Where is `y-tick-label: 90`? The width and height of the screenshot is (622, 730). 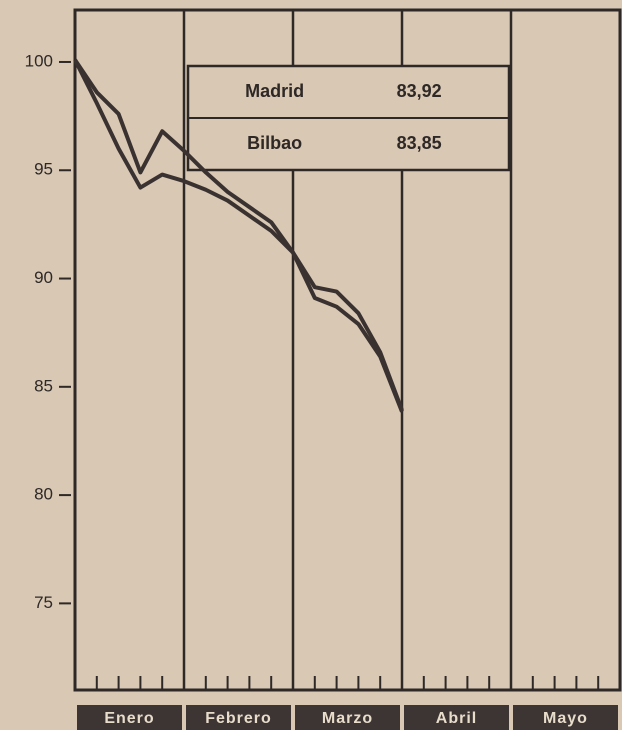 y-tick-label: 90 is located at coordinates (43, 277).